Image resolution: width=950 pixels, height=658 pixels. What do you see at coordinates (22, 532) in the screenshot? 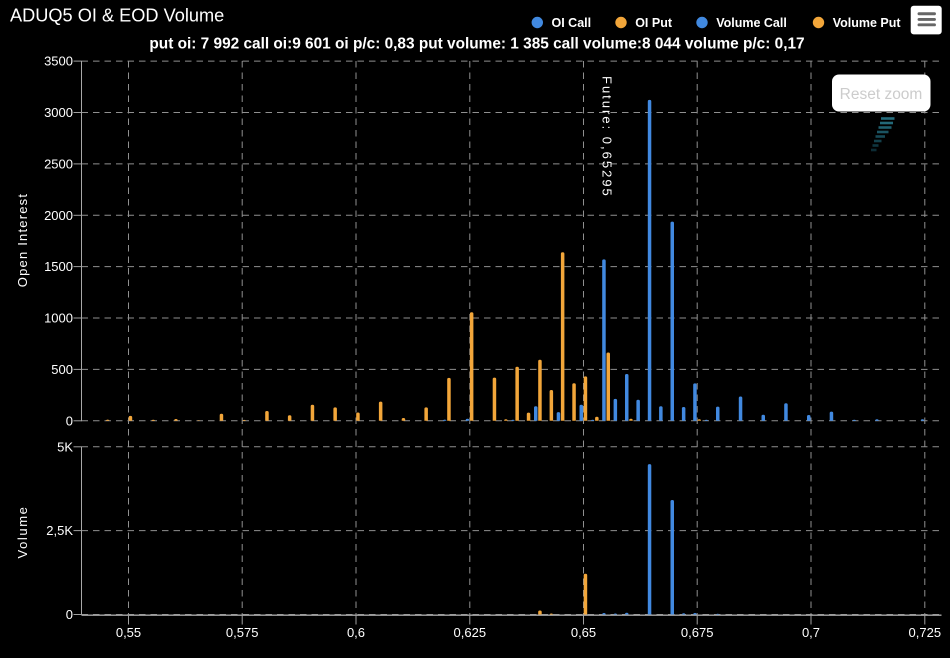
I see `svg-text: Volume` at bounding box center [22, 532].